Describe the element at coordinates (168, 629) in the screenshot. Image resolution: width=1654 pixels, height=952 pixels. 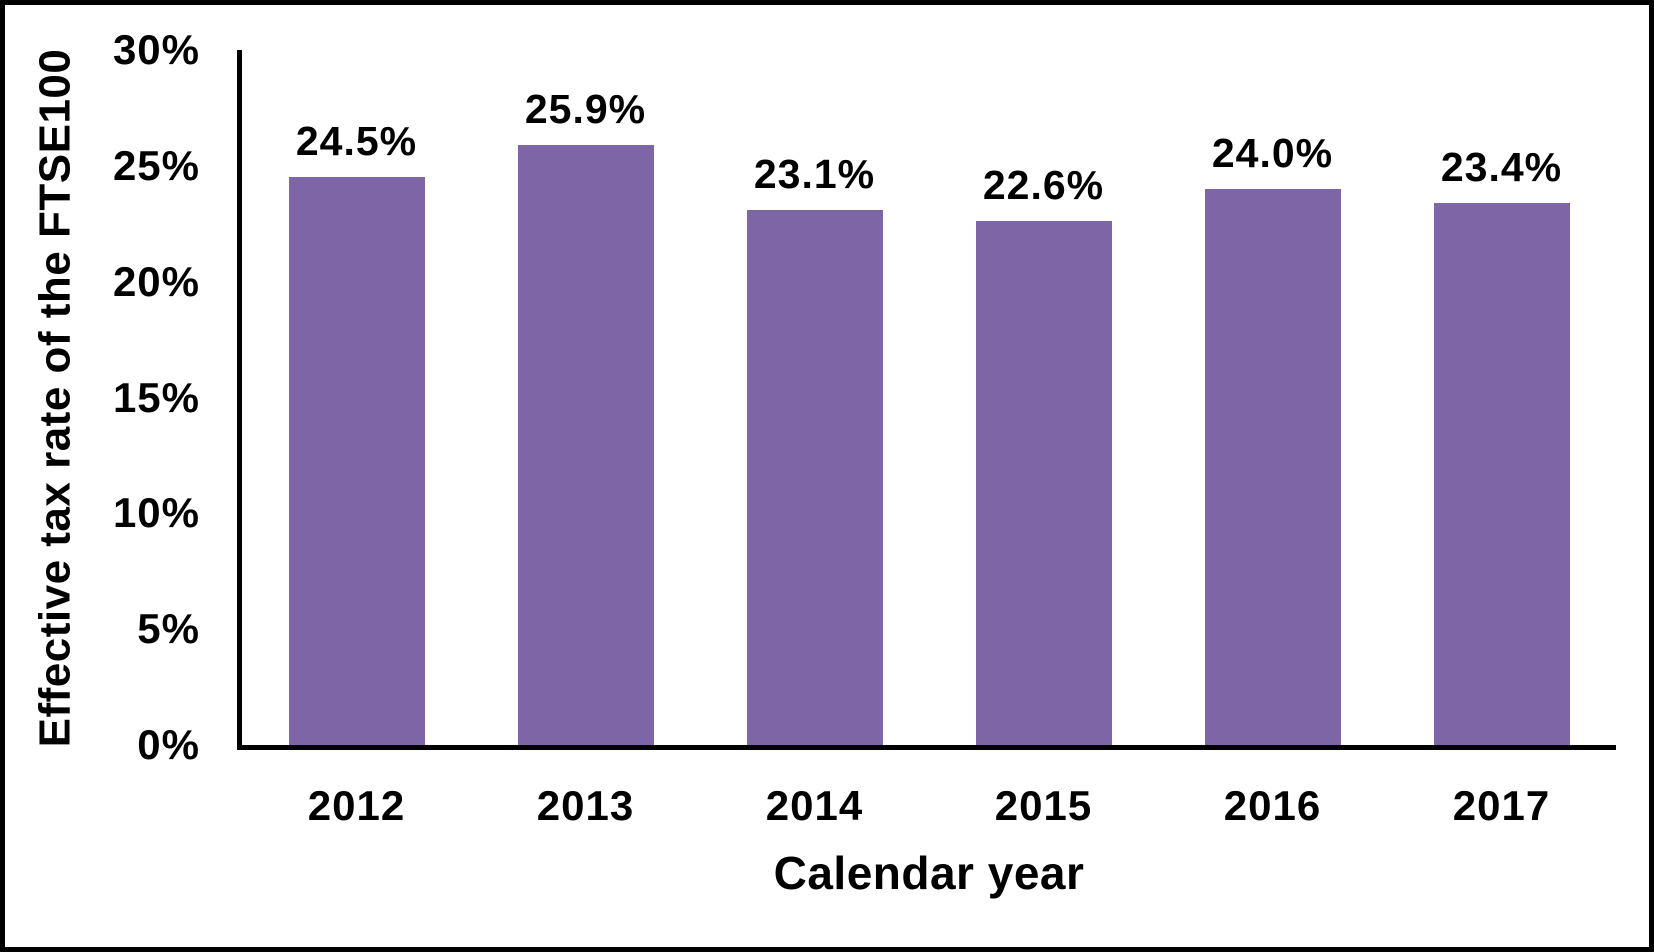
I see `y-tick-label: 5%` at that location.